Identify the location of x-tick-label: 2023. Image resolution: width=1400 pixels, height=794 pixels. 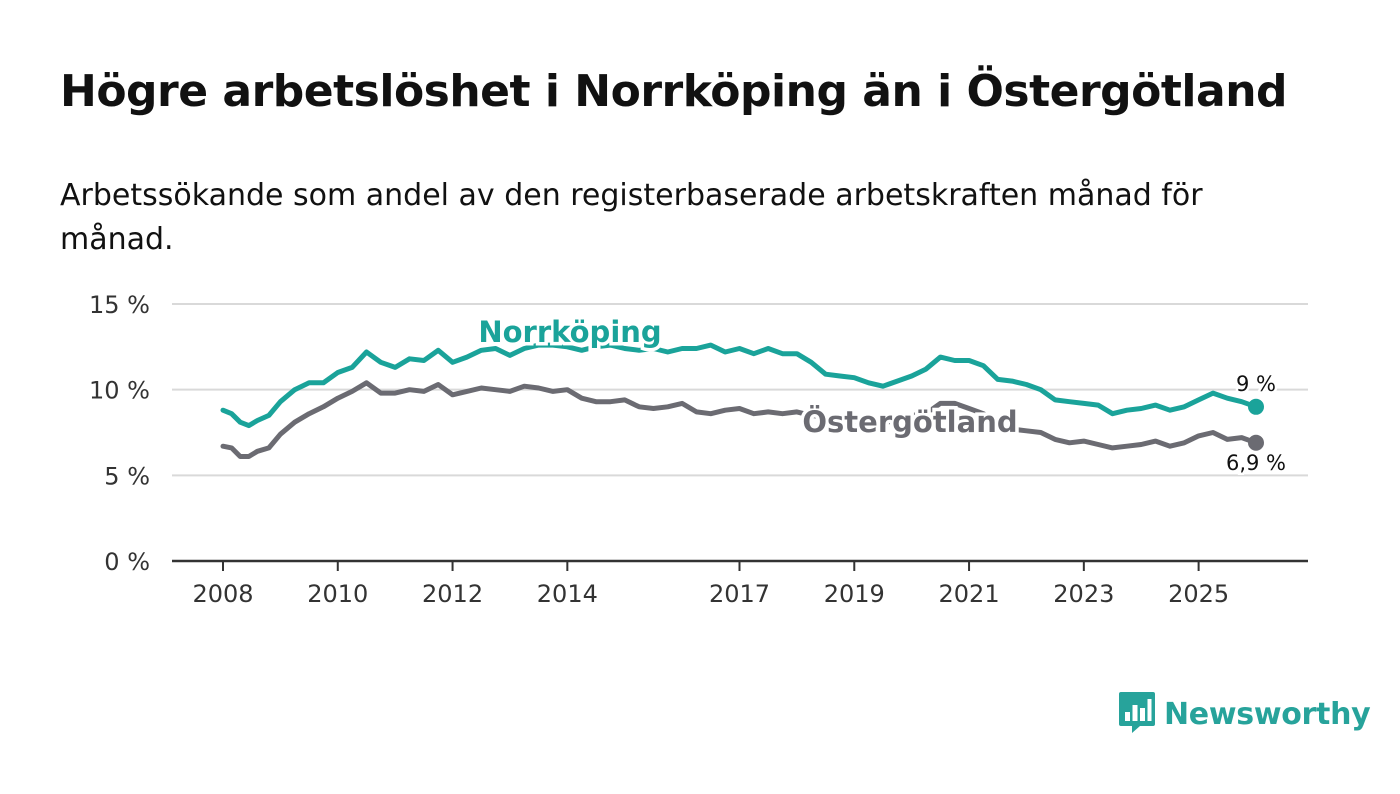
(1083, 594).